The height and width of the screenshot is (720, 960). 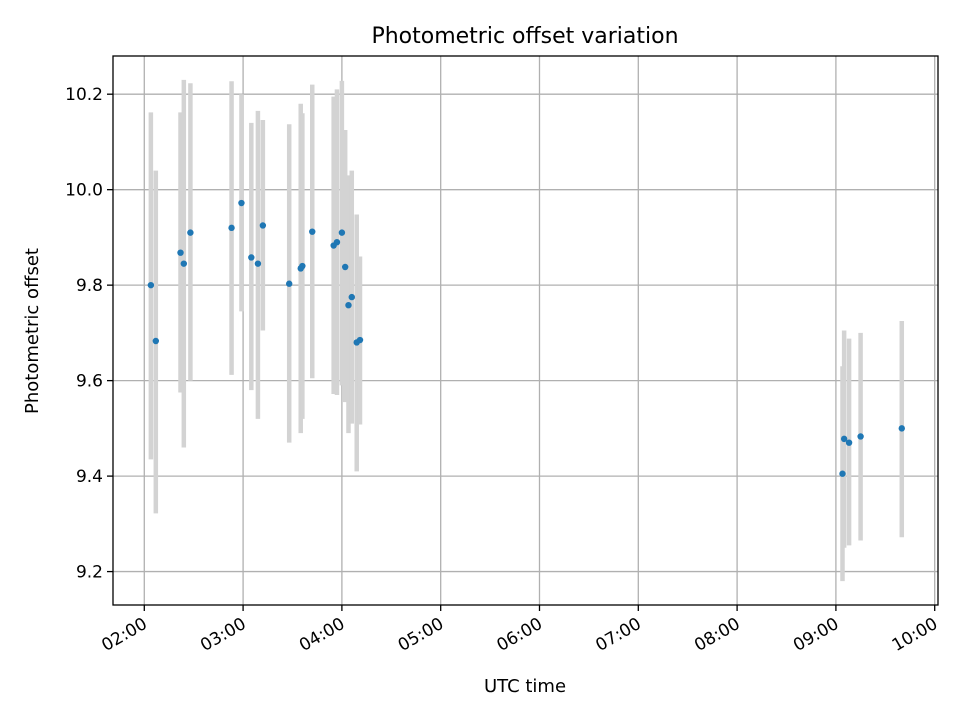 What do you see at coordinates (915, 635) in the screenshot?
I see `x-tick-label: 10:00` at bounding box center [915, 635].